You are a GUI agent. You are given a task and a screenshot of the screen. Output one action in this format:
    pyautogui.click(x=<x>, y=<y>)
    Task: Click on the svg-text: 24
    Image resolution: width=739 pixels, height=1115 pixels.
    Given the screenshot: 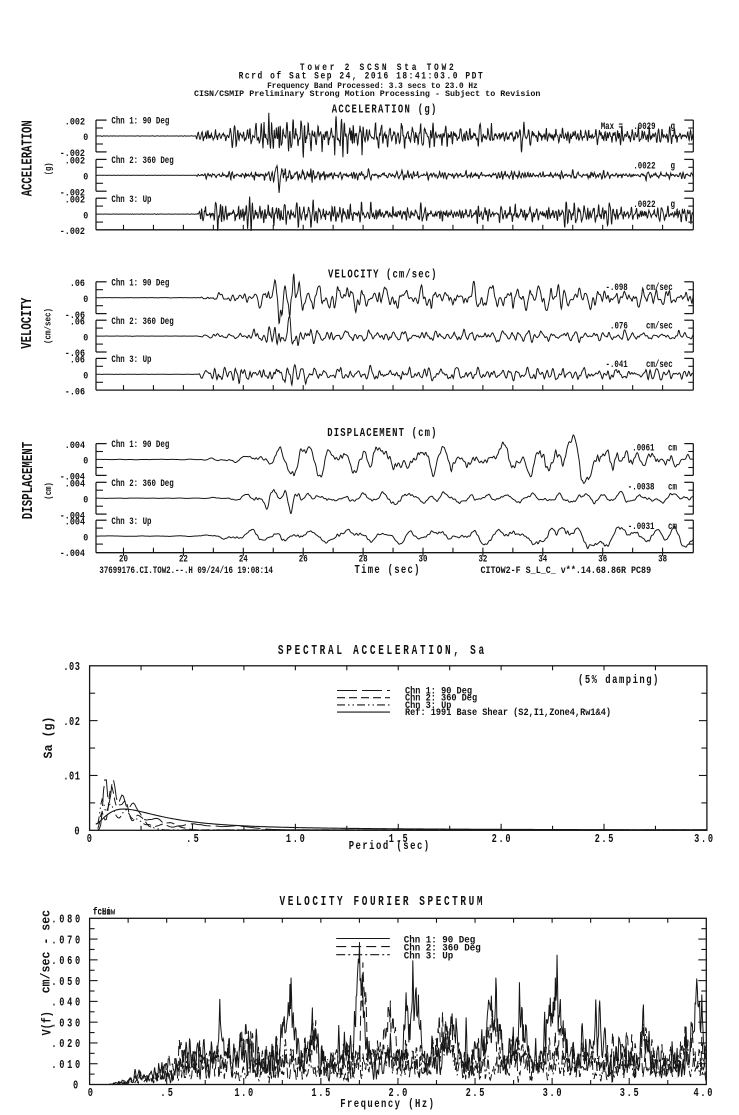 What is the action you would take?
    pyautogui.click(x=243, y=560)
    